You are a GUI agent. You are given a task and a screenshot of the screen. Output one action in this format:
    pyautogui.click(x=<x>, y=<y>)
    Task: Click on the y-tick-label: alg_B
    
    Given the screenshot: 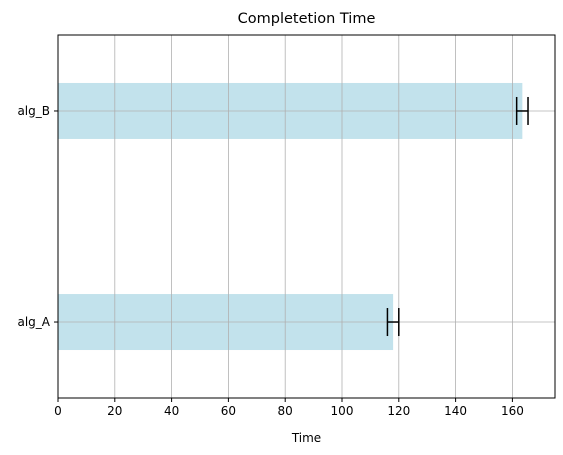 What is the action you would take?
    pyautogui.click(x=33, y=111)
    